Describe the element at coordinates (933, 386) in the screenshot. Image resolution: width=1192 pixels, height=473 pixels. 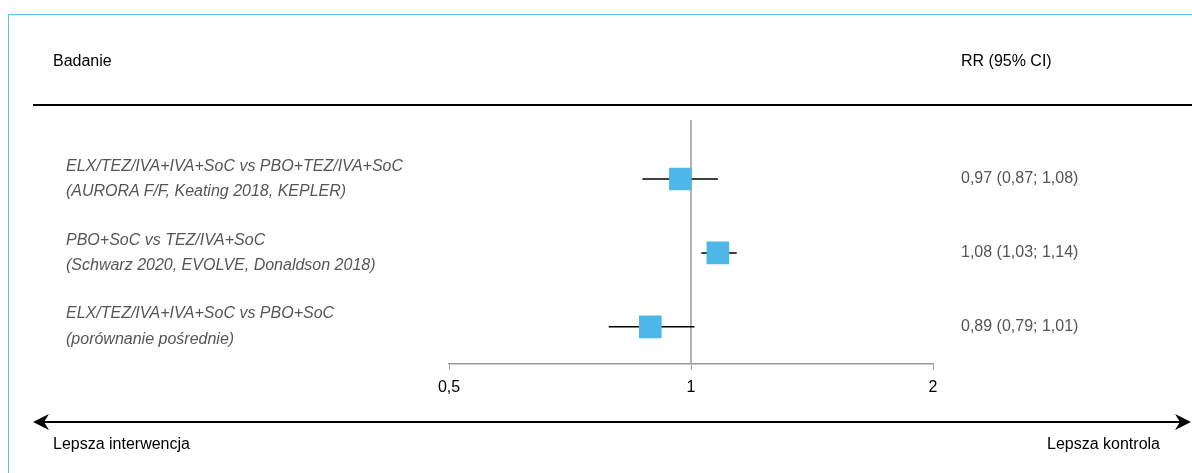
I see `x-tick-label: 2` at that location.